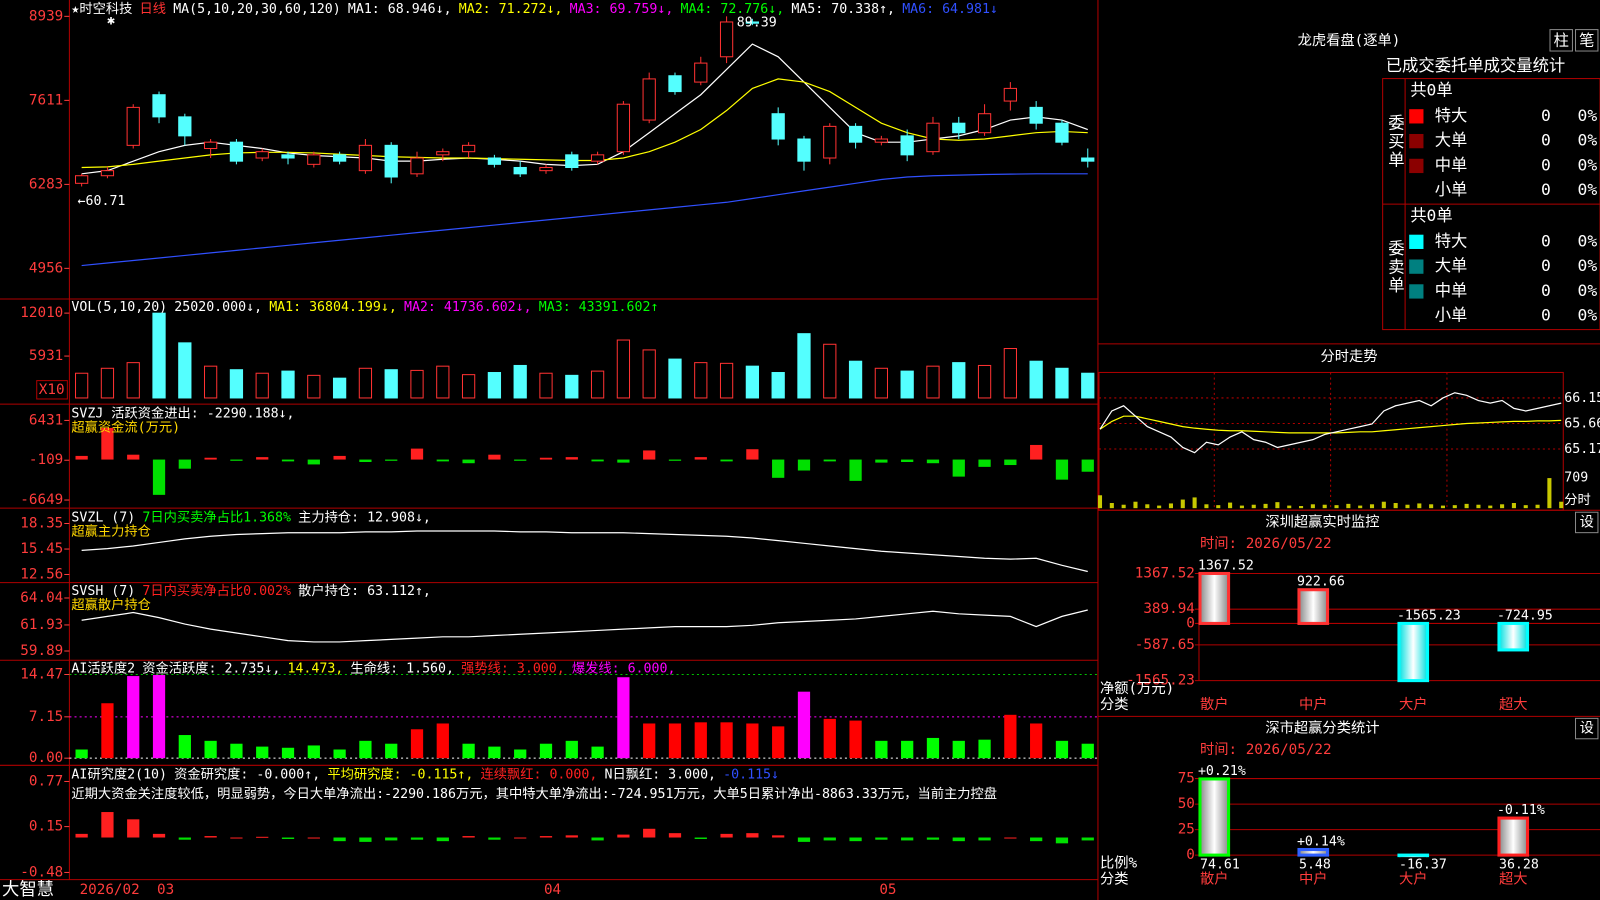 This screenshot has width=1600, height=900. I want to click on indicator-line, so click(584, 551).